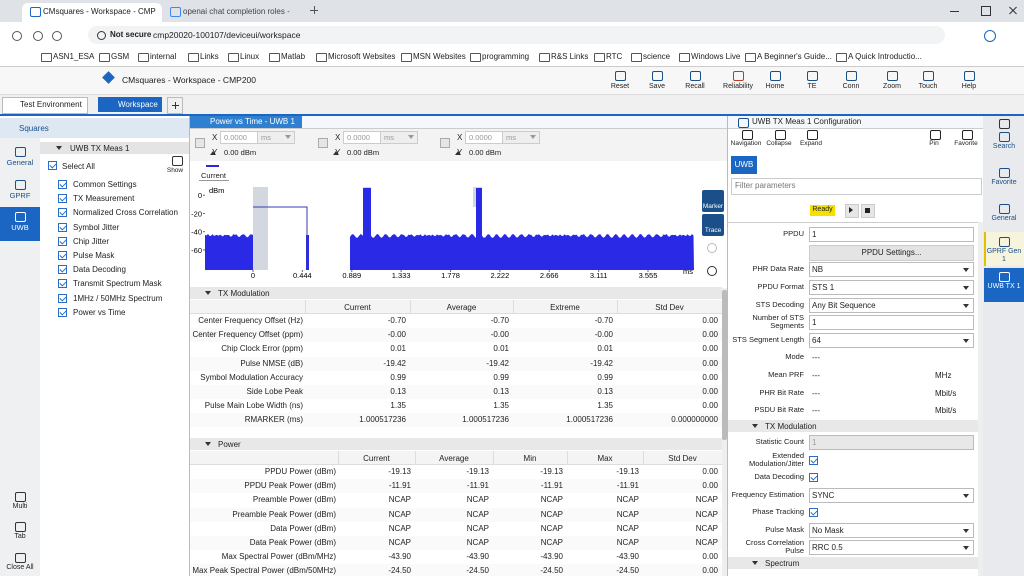 This screenshot has height=576, width=1024. I want to click on section-title: TX Modulation, so click(244, 293).